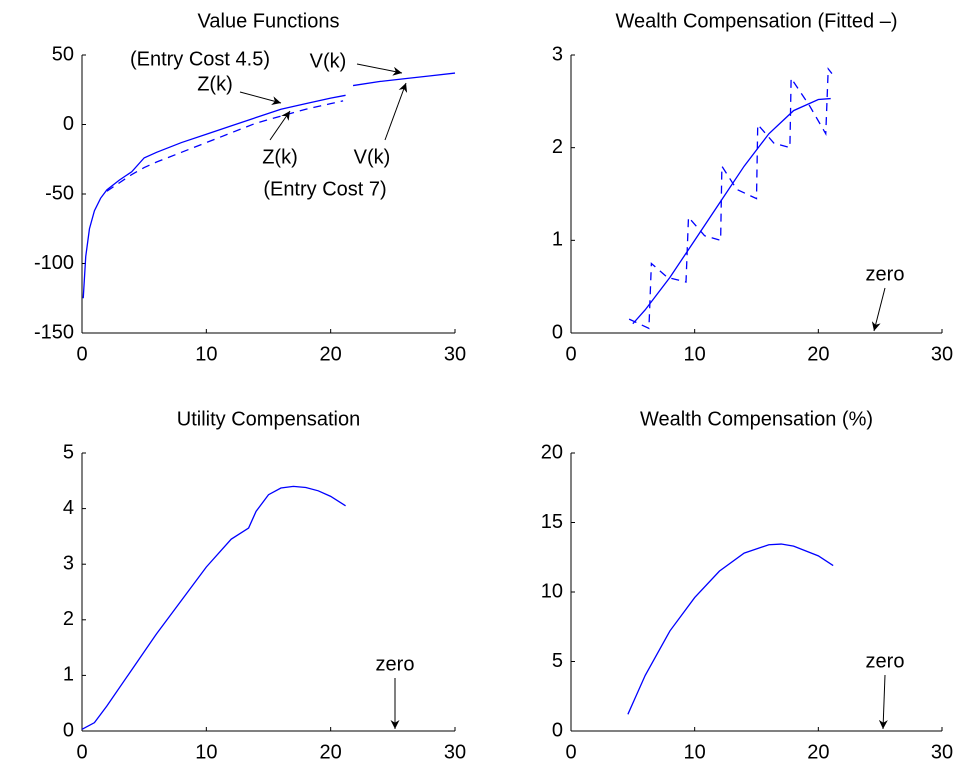 Image resolution: width=969 pixels, height=770 pixels. What do you see at coordinates (200, 59) in the screenshot?
I see `annotation: (Entry Cost 4.5)` at bounding box center [200, 59].